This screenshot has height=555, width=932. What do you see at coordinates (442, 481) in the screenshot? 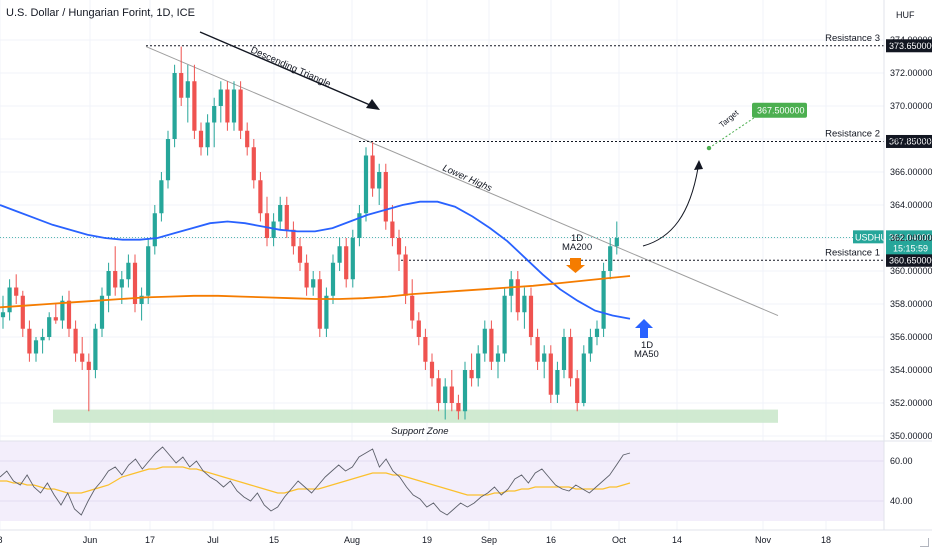
I see `oscillator-panel` at bounding box center [442, 481].